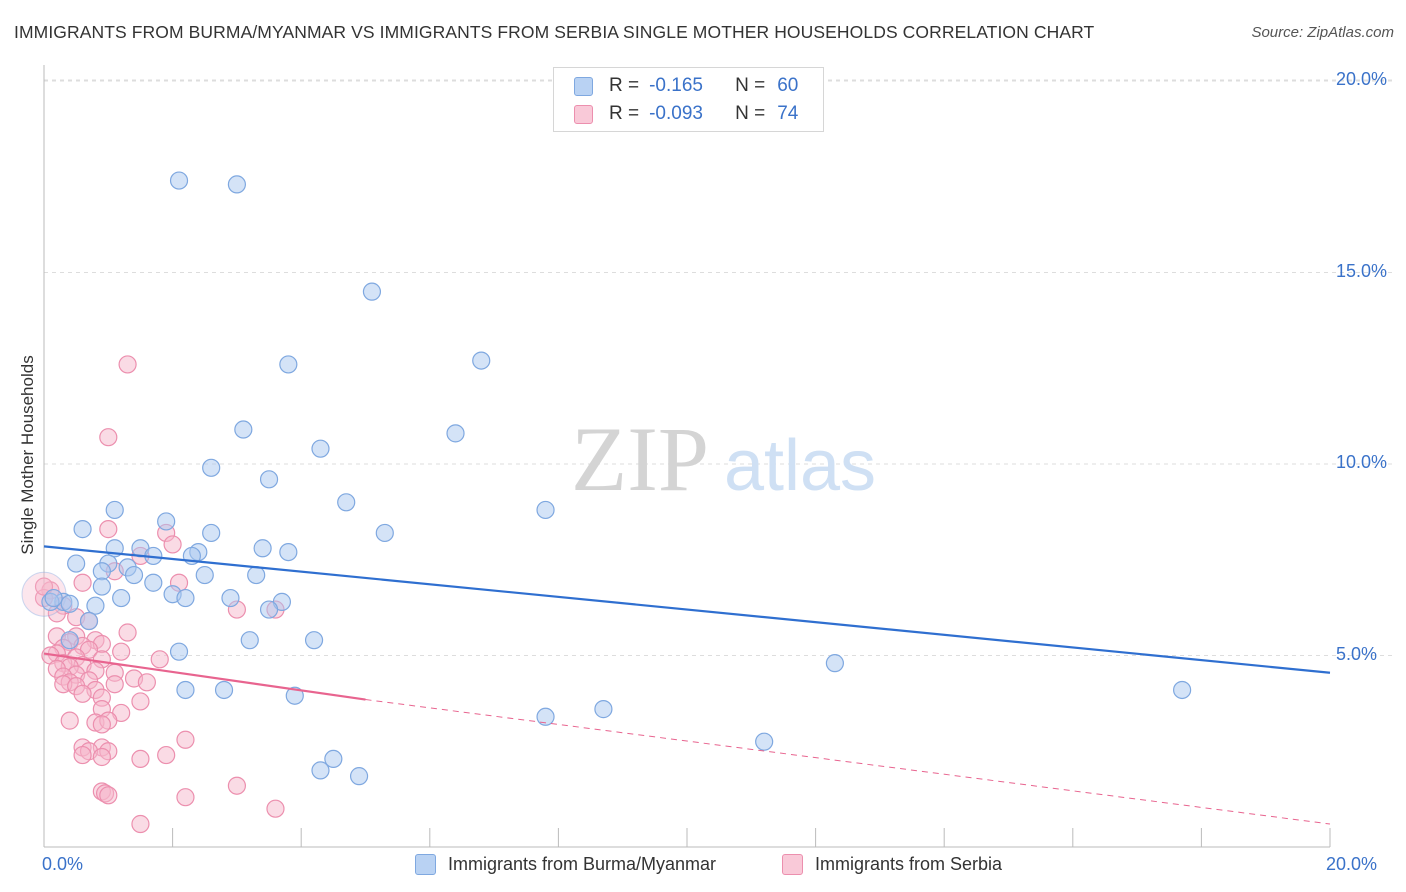 The height and width of the screenshot is (892, 1406). Describe the element at coordinates (1362, 462) in the screenshot. I see `y-tick-label-10: 10.0%` at that location.